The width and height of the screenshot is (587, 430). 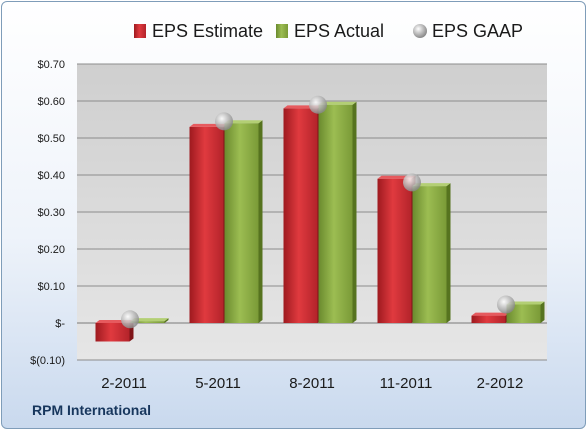 I want to click on x-category-label: 2-2011, so click(x=124, y=383).